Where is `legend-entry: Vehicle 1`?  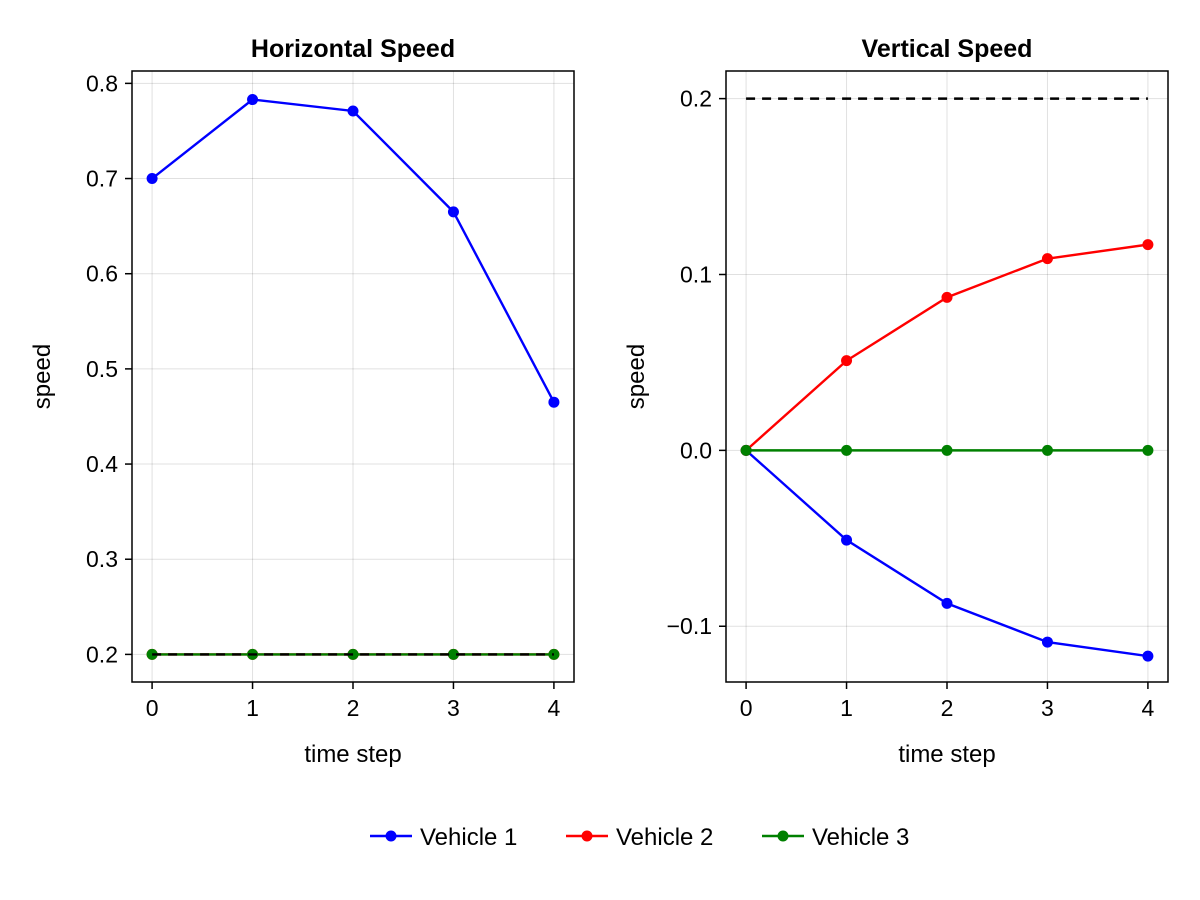 legend-entry: Vehicle 1 is located at coordinates (443, 837).